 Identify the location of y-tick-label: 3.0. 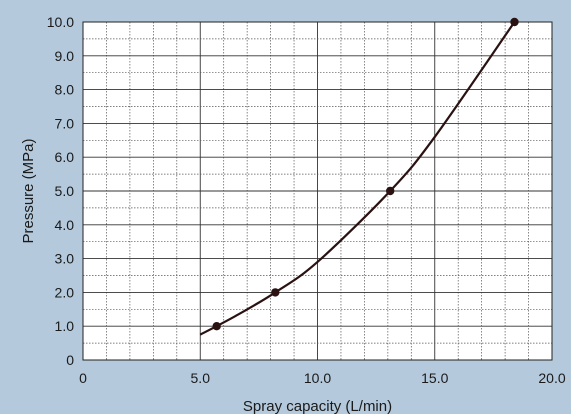
(65, 259).